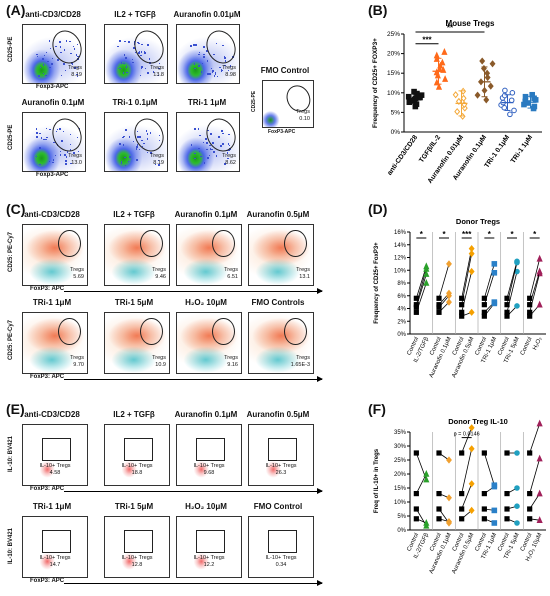  I want to click on y-axis-label: IL-10: BV421, so click(11, 545).